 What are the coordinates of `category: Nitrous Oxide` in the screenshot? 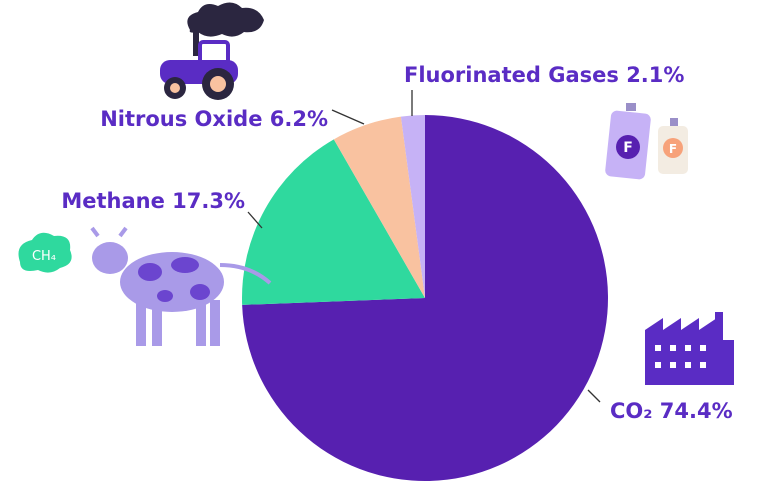 It's located at (181, 119).